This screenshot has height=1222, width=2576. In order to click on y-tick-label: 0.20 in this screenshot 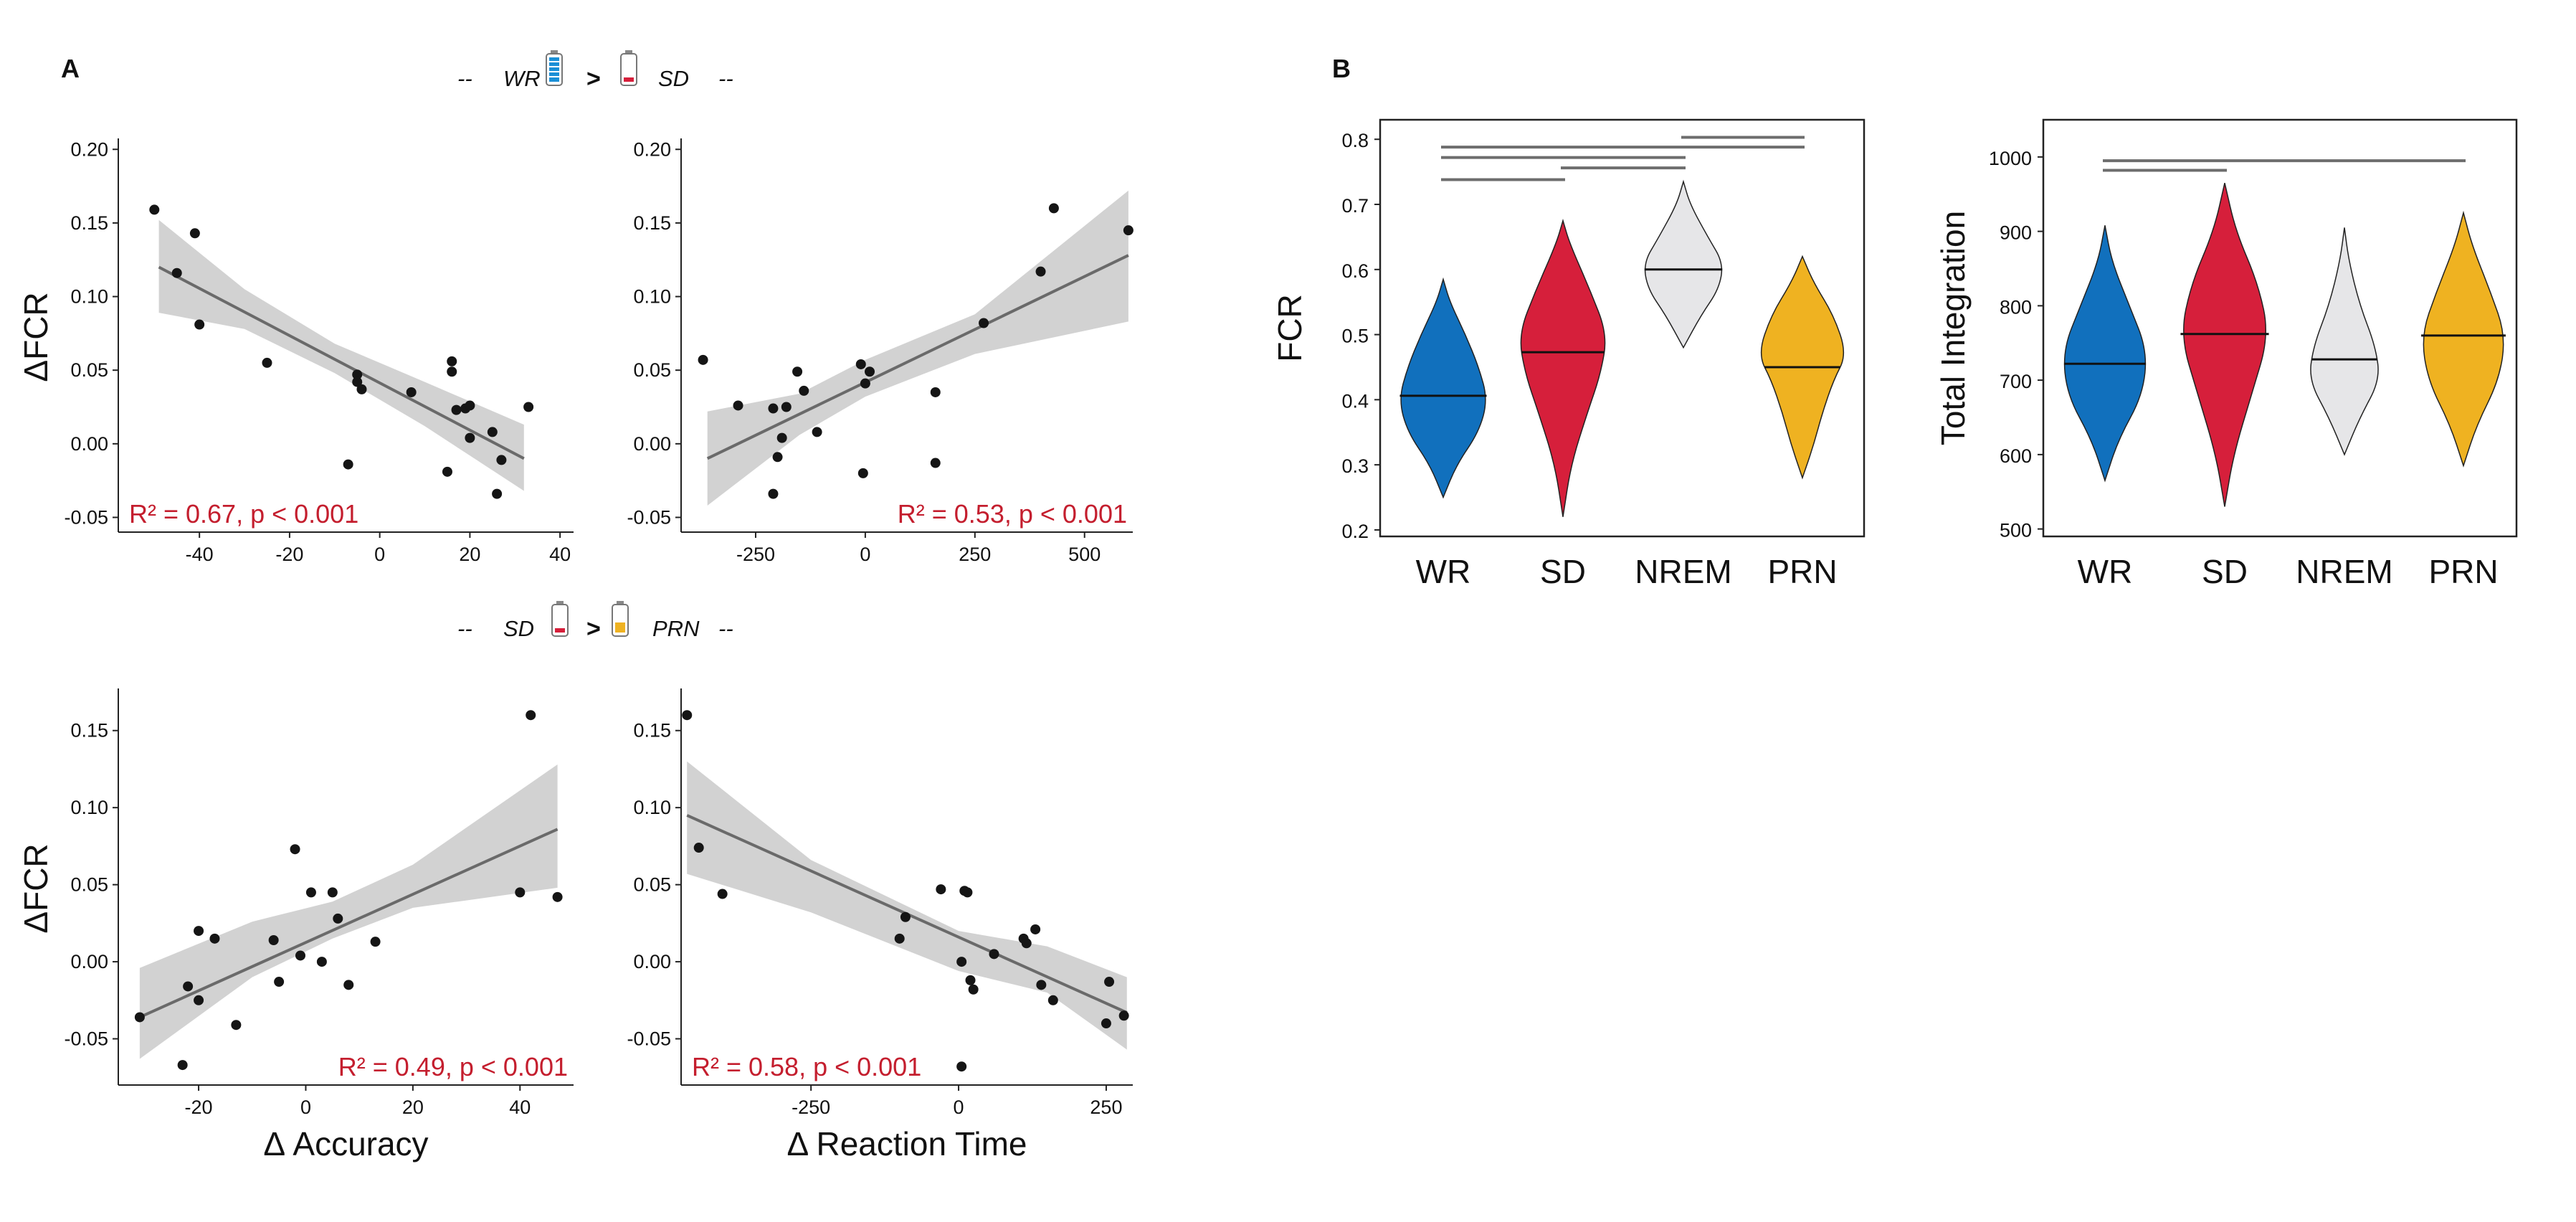, I will do `click(652, 149)`.